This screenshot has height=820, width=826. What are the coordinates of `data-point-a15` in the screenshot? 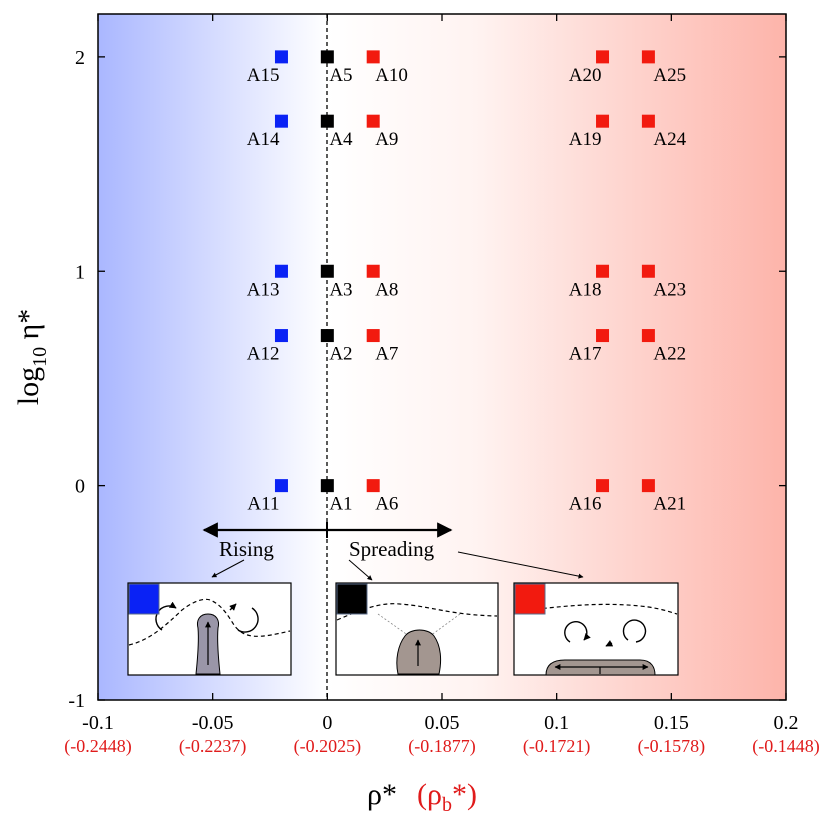 It's located at (281, 57).